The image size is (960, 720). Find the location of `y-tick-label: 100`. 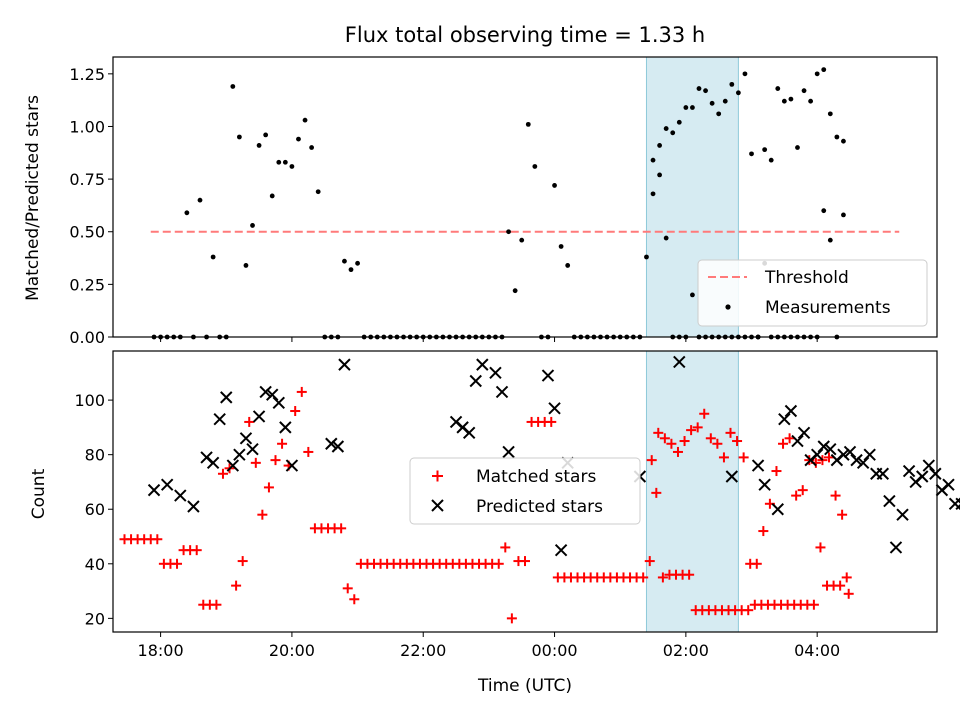

y-tick-label: 100 is located at coordinates (89, 400).